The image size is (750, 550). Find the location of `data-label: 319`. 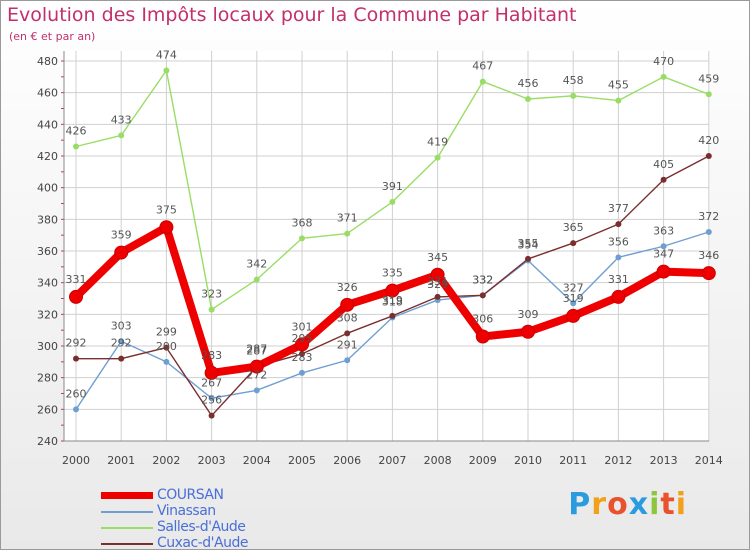

data-label: 319 is located at coordinates (573, 298).